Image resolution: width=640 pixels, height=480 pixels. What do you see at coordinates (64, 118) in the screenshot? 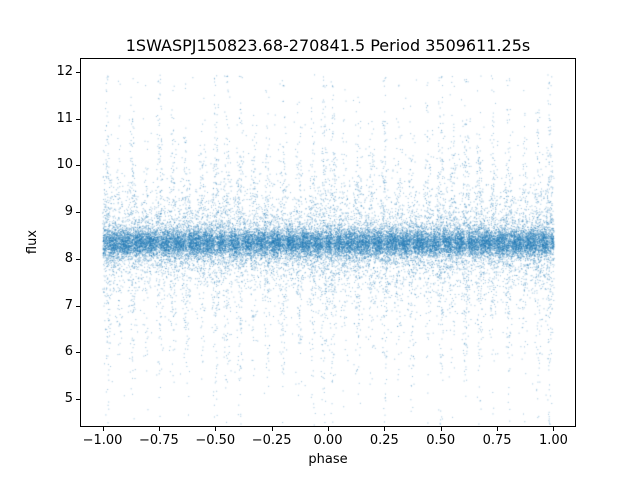
I see `y-tick-label: 11` at bounding box center [64, 118].